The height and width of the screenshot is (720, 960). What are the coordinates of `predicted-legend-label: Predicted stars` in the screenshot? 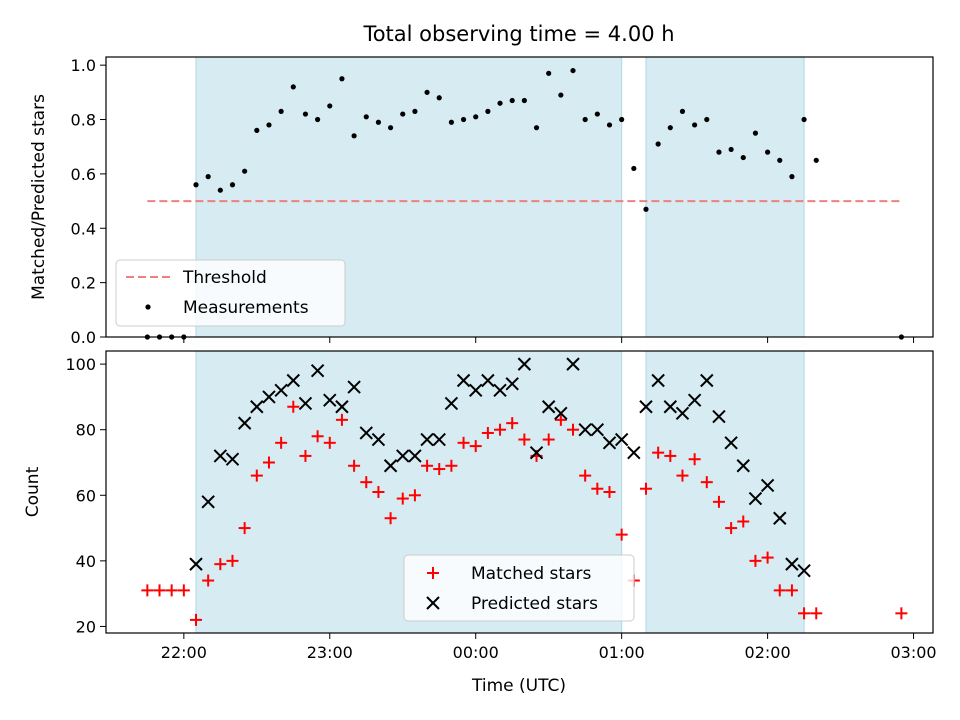 It's located at (534, 604).